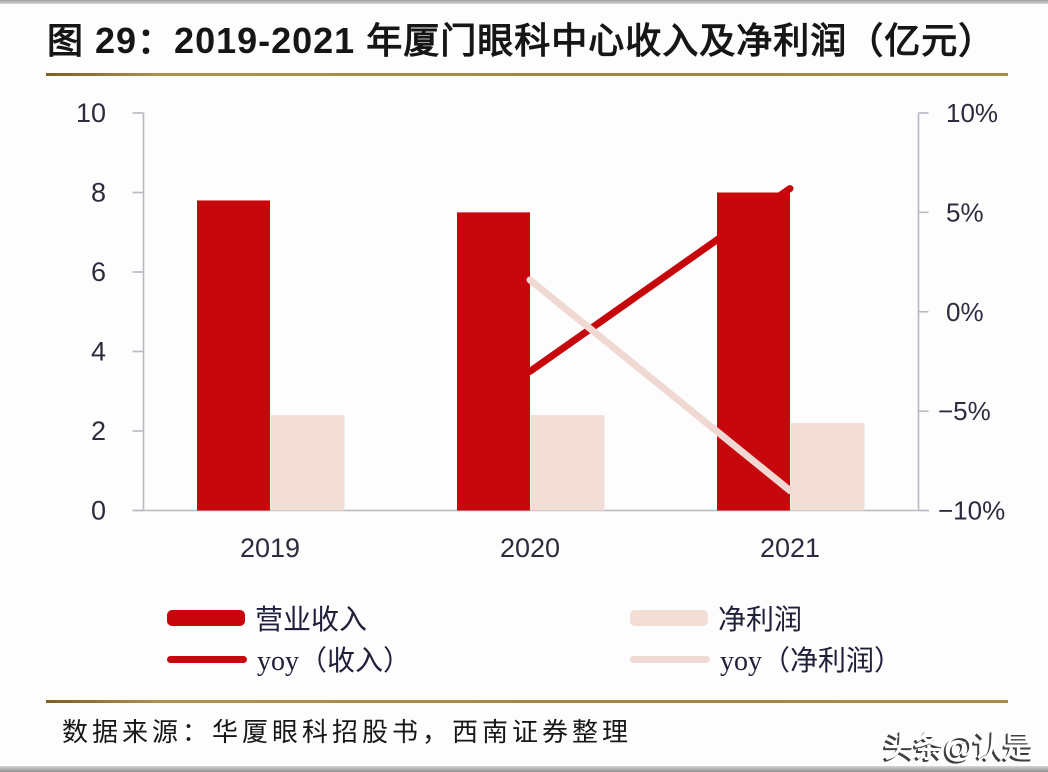 Image resolution: width=1048 pixels, height=772 pixels. Describe the element at coordinates (98, 431) in the screenshot. I see `left-axis-tick-label: 2` at that location.